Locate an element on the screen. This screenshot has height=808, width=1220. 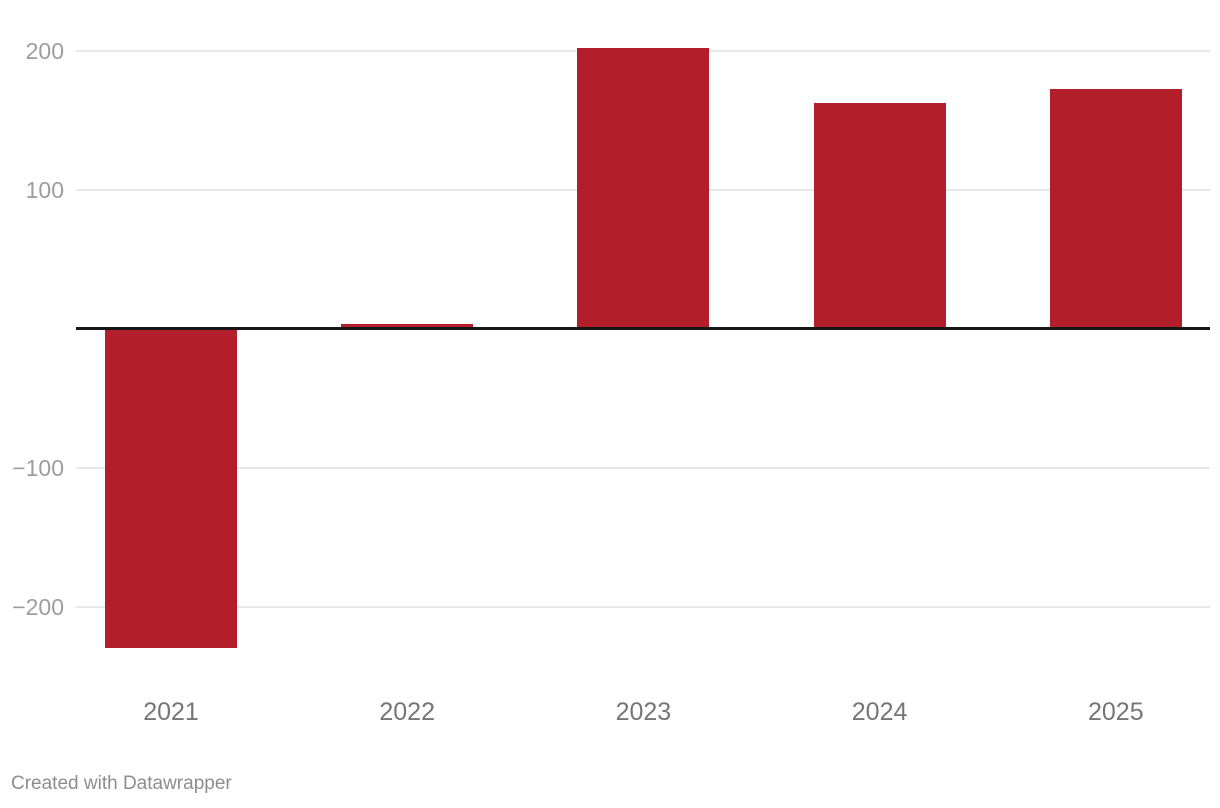
bar-2021 is located at coordinates (171, 488).